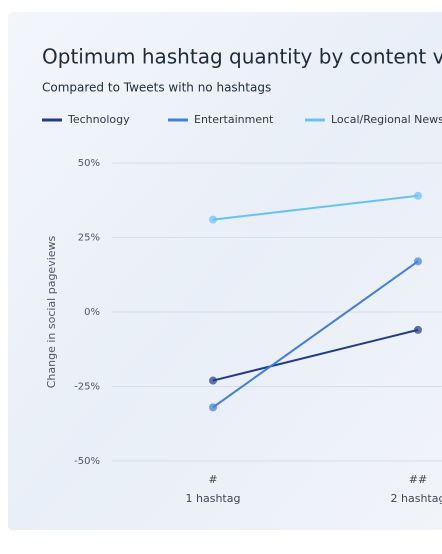  What do you see at coordinates (386, 119) in the screenshot?
I see `legend-label: Local/Regional News` at bounding box center [386, 119].